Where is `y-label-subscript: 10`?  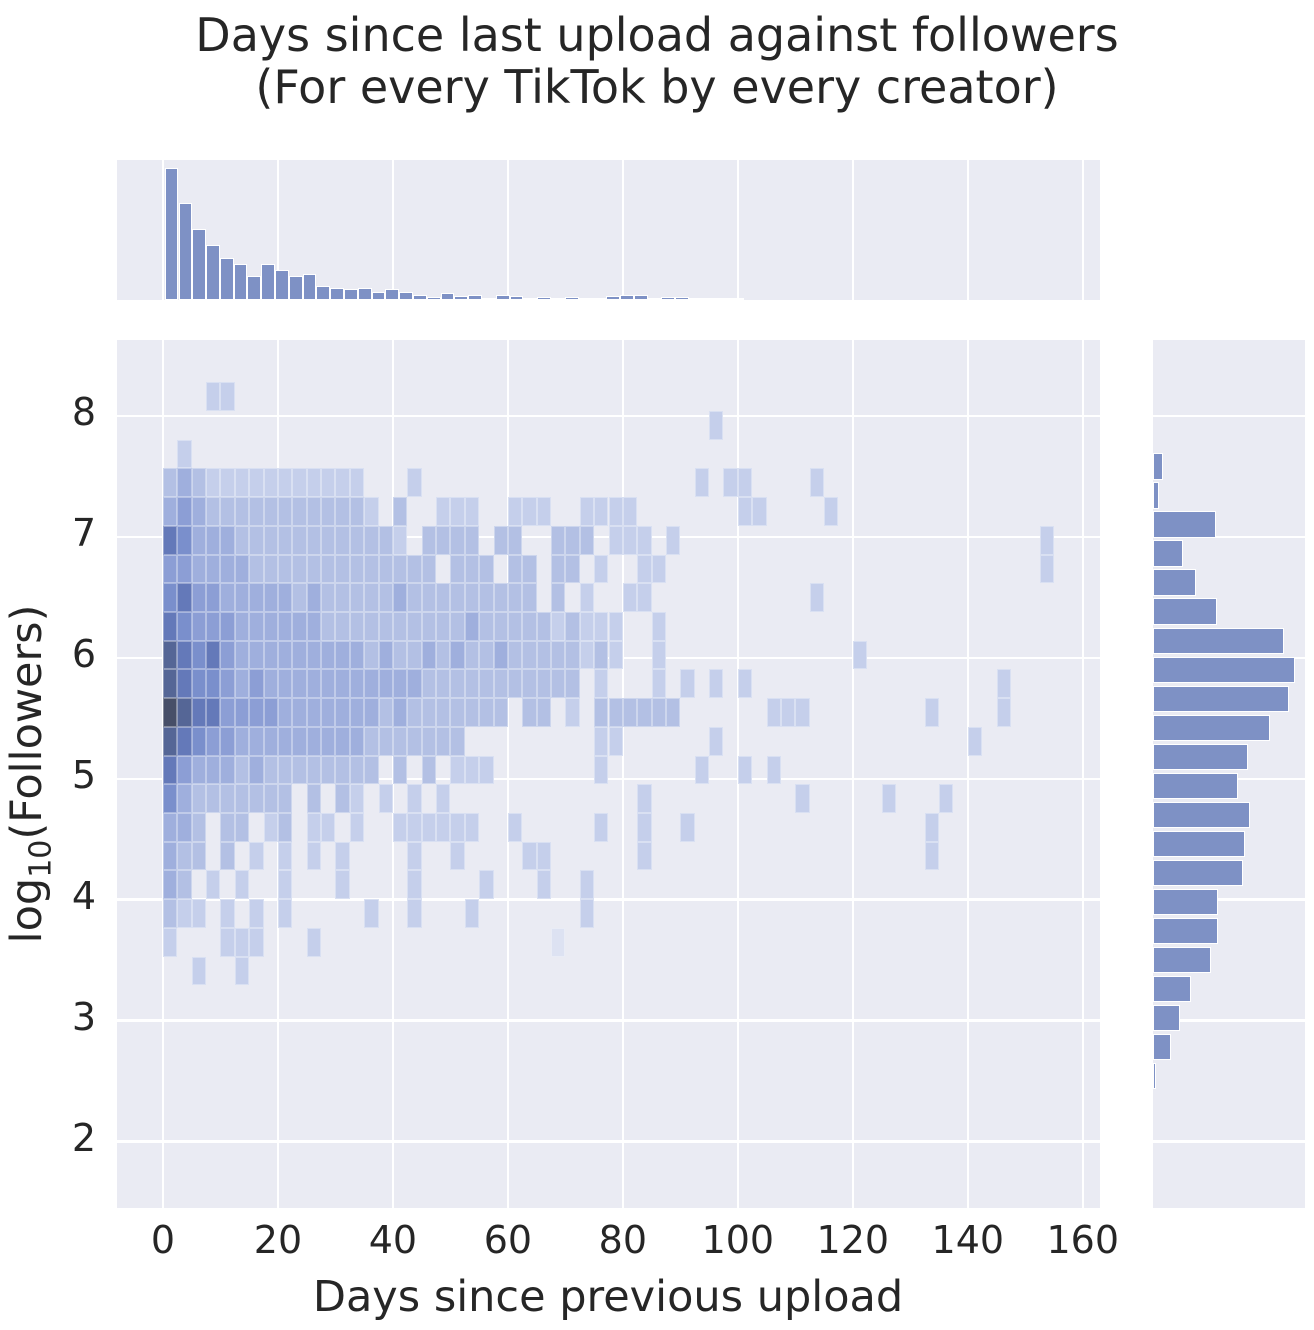
y-label-subscript: 10 is located at coordinates (41, 858).